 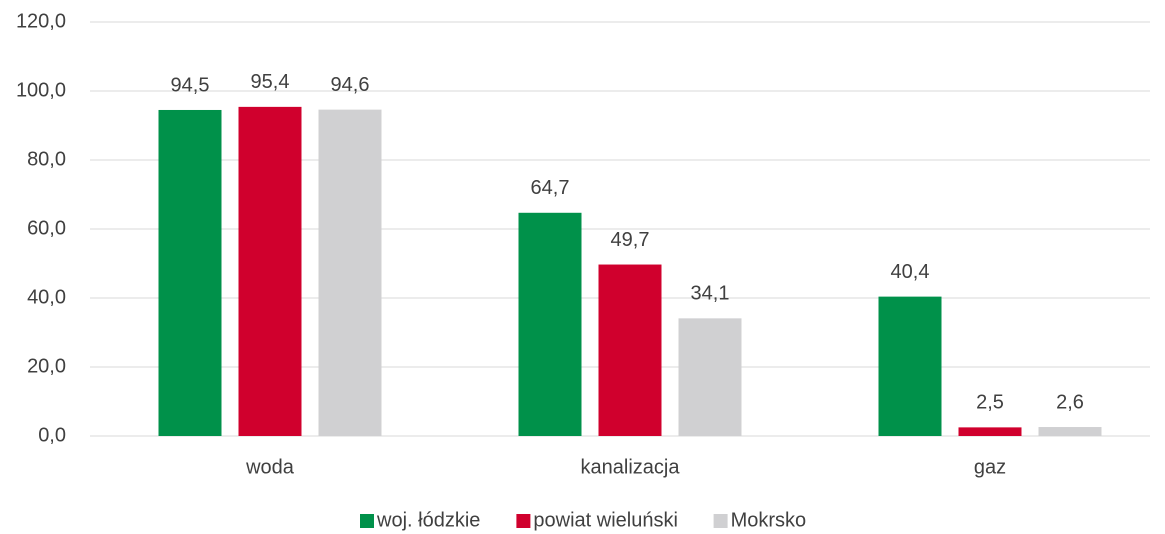 What do you see at coordinates (46, 366) in the screenshot?
I see `y-tick-label: 20,0` at bounding box center [46, 366].